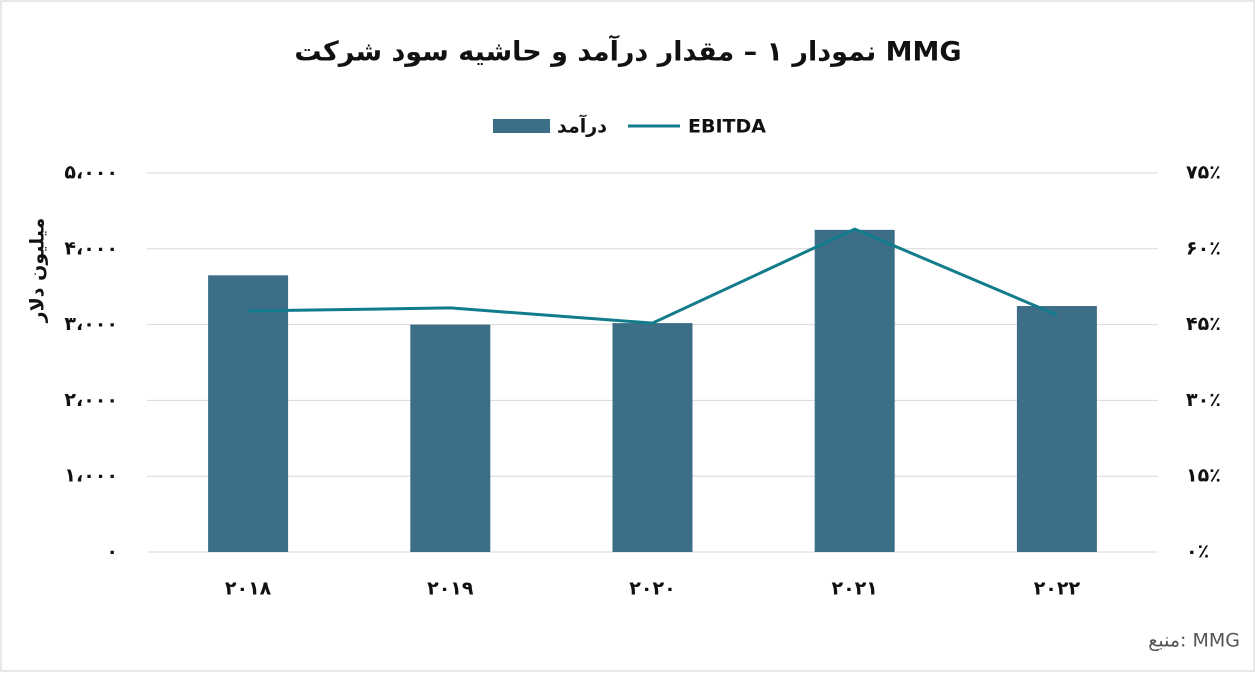 The width and height of the screenshot is (1256, 675). I want to click on y-tick-label: ۵،۰۰۰, so click(91, 173).